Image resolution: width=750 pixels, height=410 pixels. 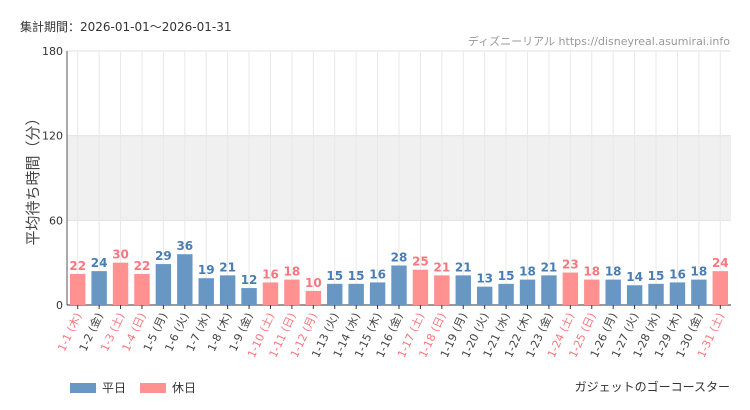 What do you see at coordinates (184, 246) in the screenshot?
I see `data-label: 36` at bounding box center [184, 246].